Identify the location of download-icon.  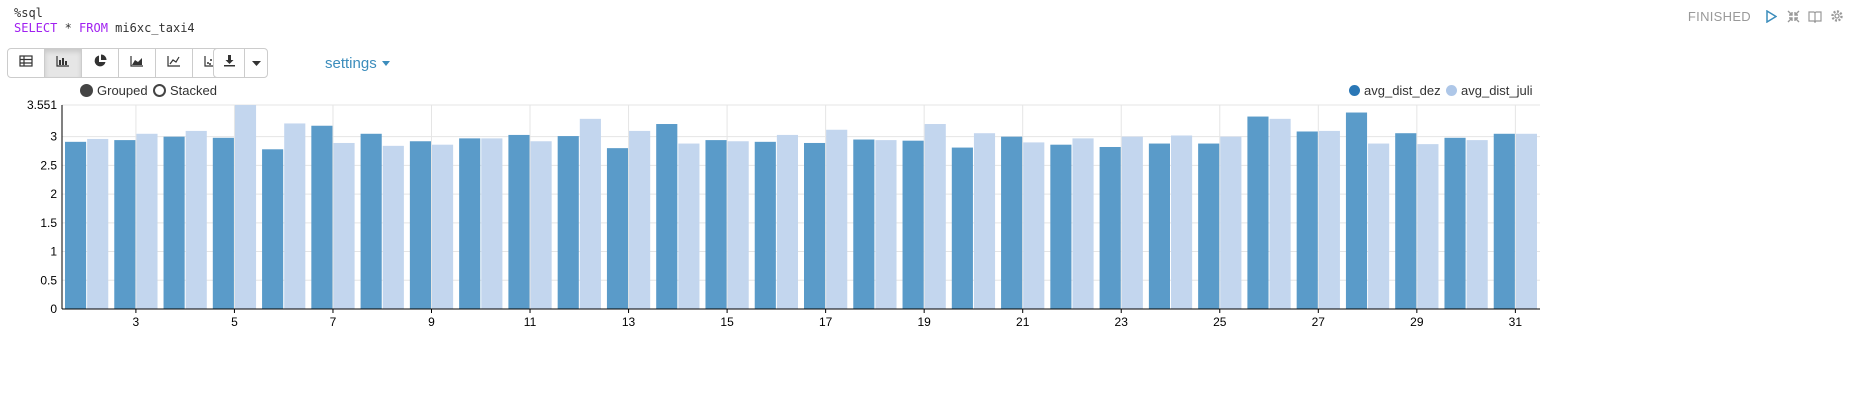
(229, 63).